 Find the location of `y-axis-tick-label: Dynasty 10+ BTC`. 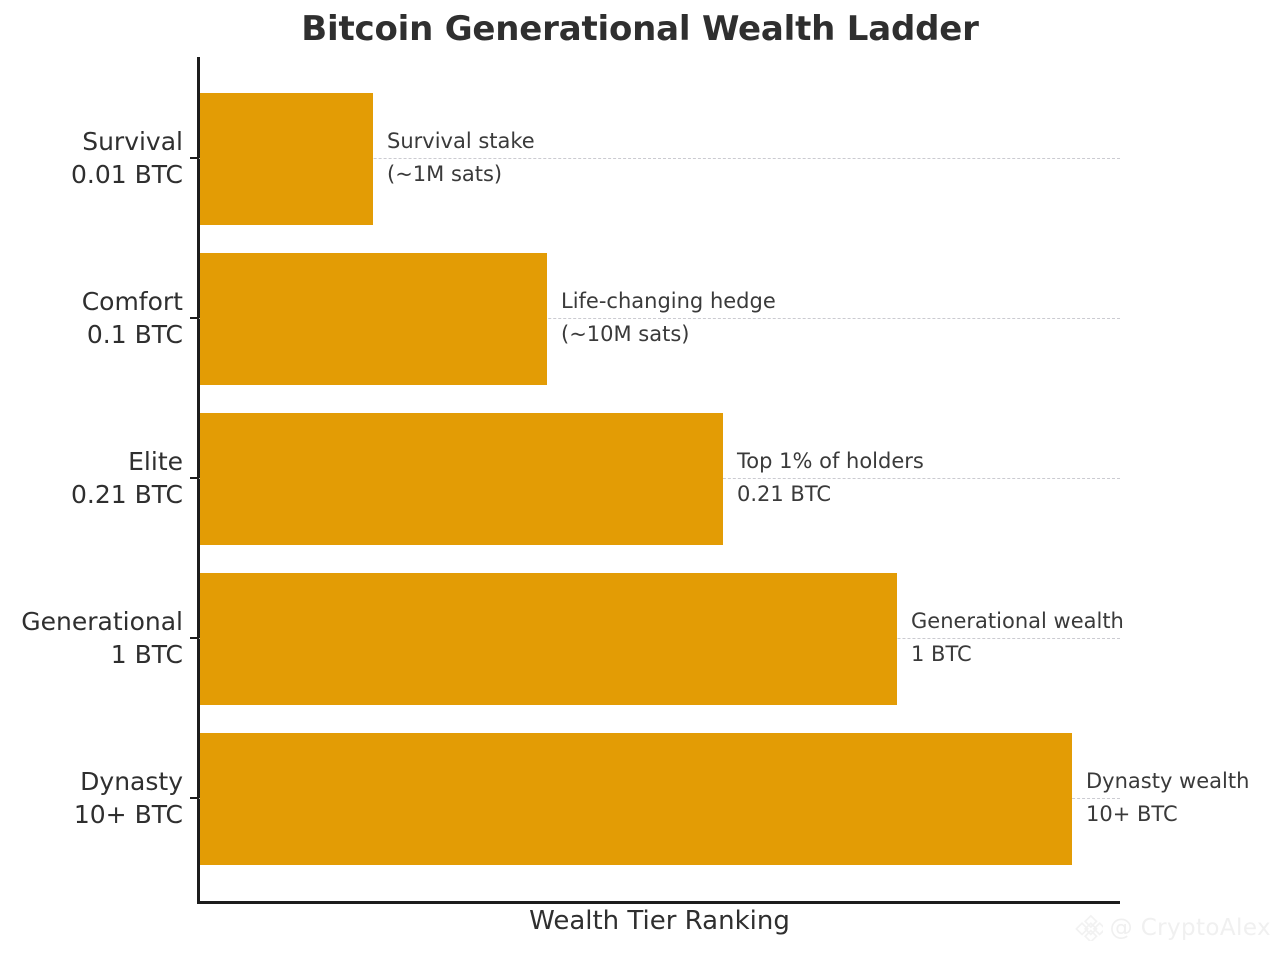

y-axis-tick-label: Dynasty 10+ BTC is located at coordinates (91, 798).